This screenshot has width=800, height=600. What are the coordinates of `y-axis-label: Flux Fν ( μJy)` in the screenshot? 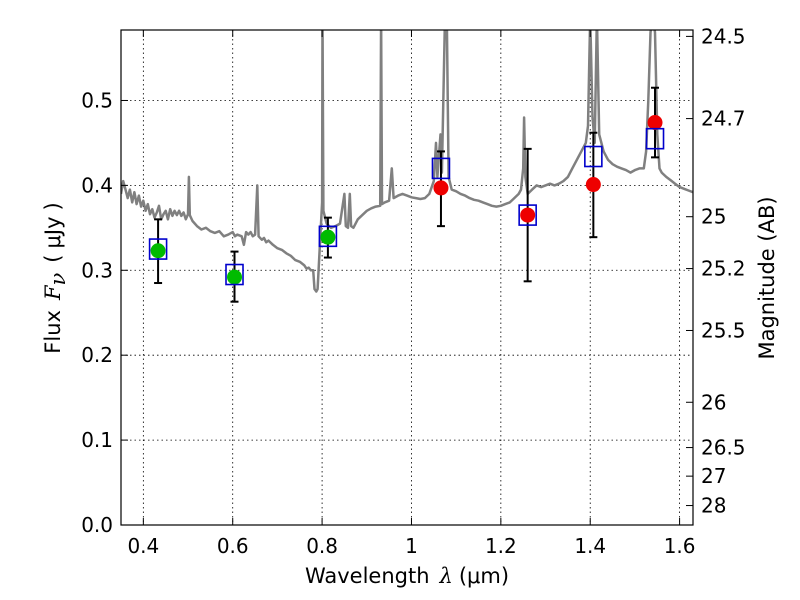 It's located at (55, 277).